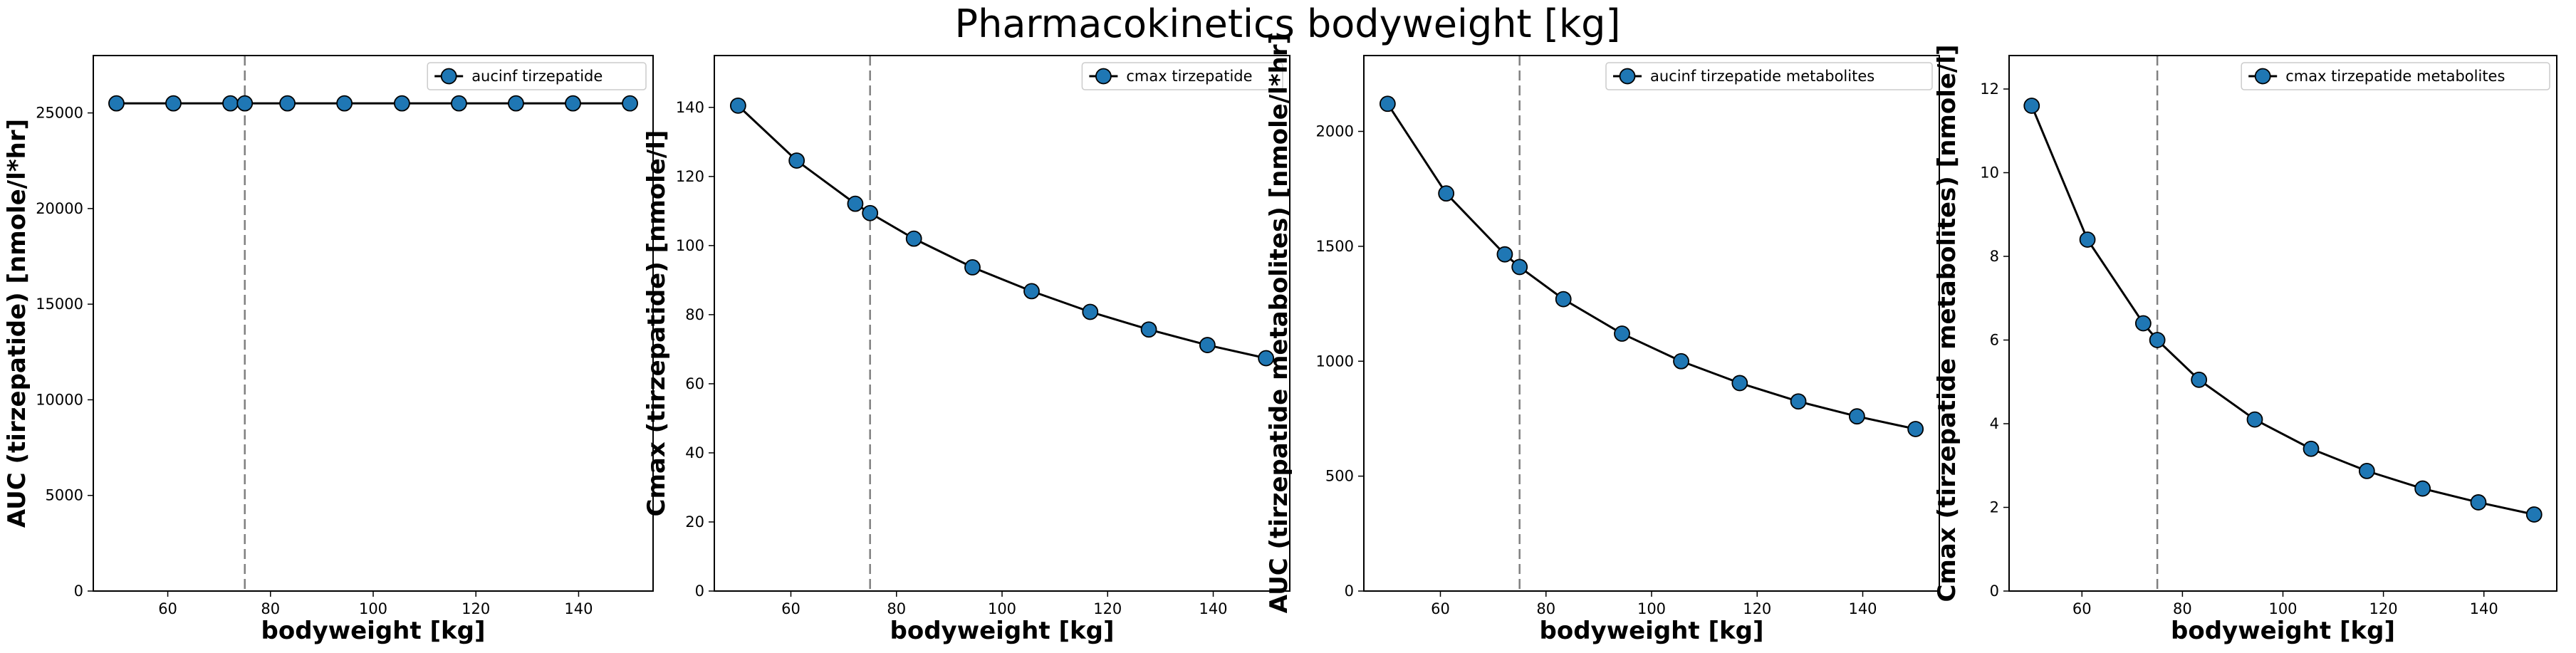  I want to click on y-tick-label: 60, so click(694, 384).